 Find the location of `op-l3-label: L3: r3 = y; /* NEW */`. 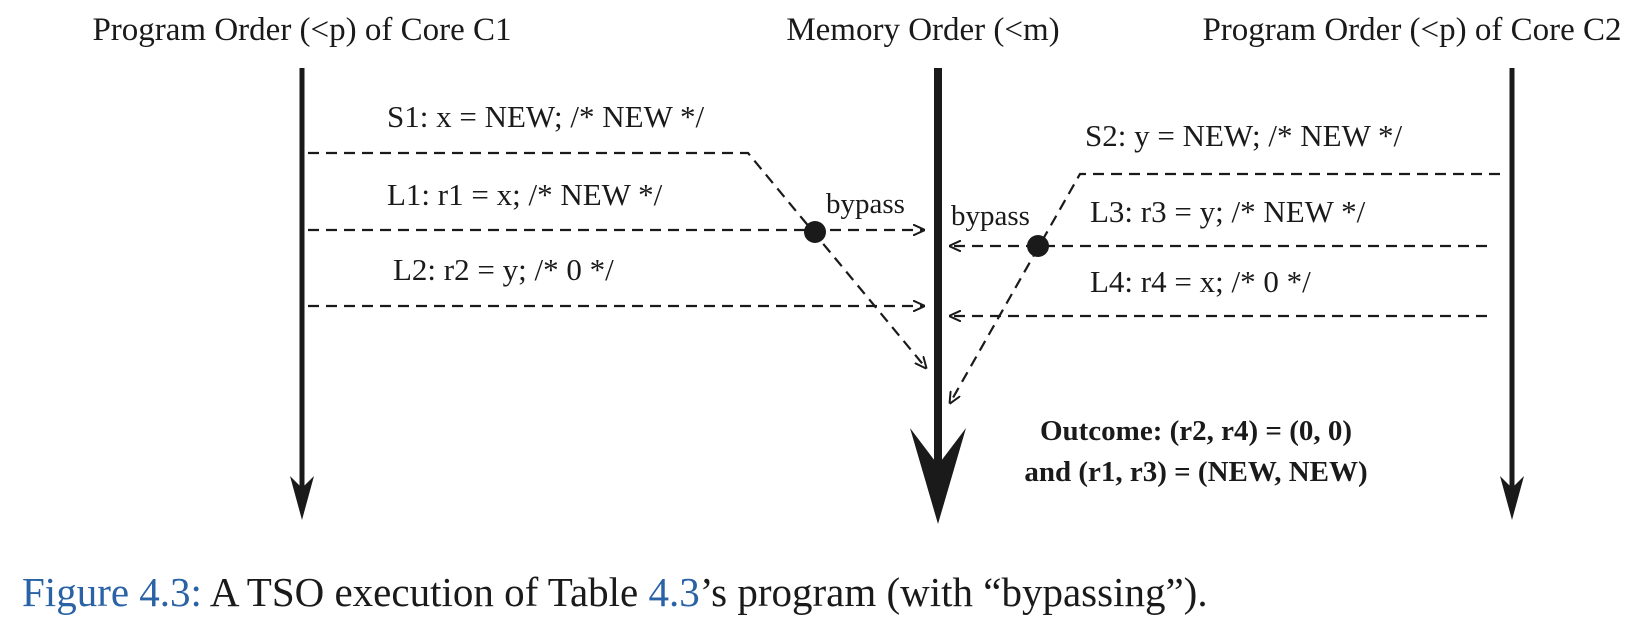

op-l3-label: L3: r3 = y; /* NEW */ is located at coordinates (1228, 211).